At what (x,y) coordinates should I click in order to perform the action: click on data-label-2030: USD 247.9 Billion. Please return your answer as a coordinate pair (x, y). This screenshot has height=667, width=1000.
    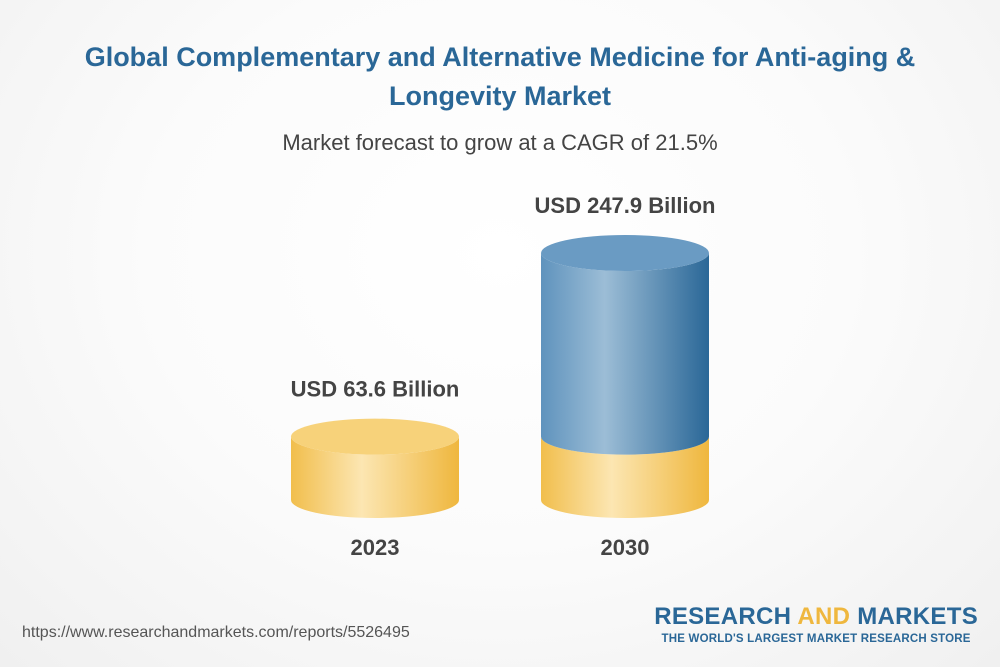
    Looking at the image, I should click on (625, 205).